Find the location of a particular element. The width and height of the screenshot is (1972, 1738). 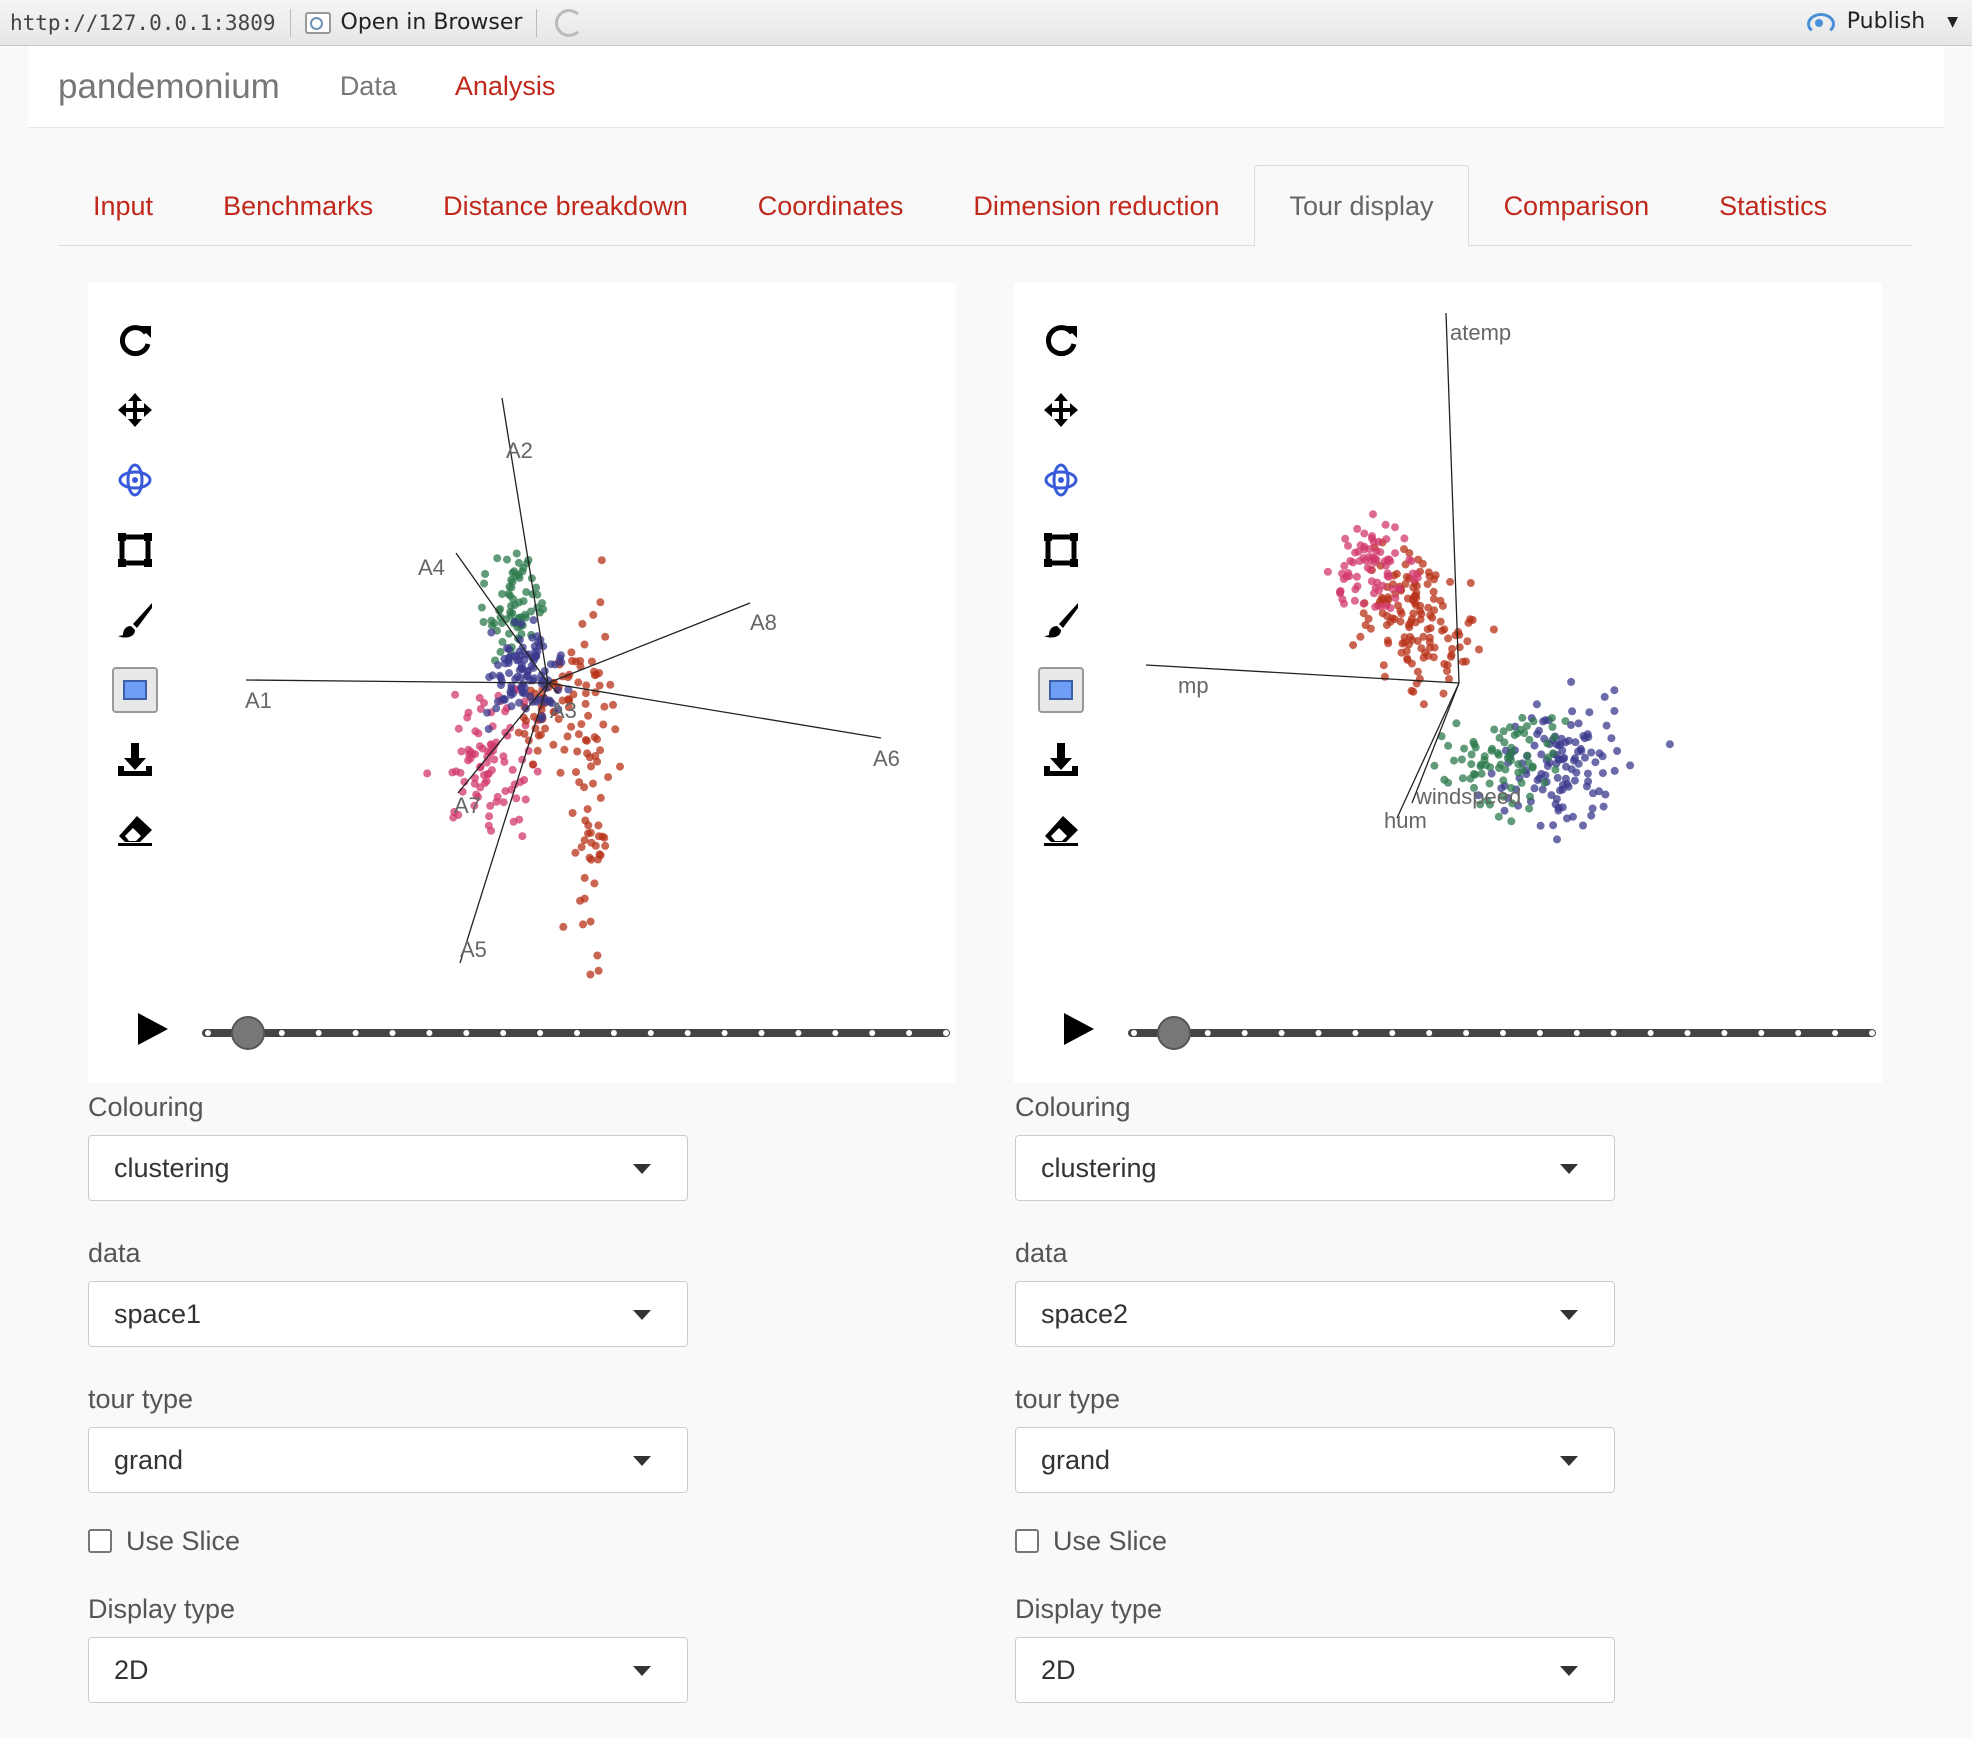

tour-type-value: grand is located at coordinates (149, 1459).